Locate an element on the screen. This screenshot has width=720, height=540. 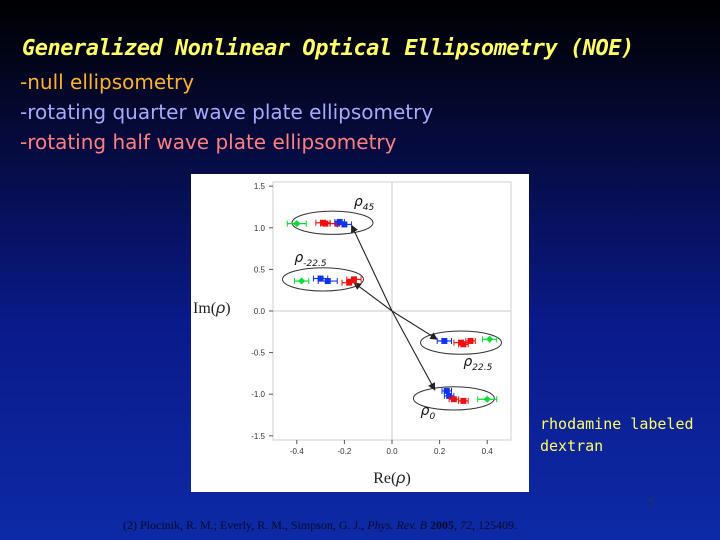
x-tick-label: 0.4 is located at coordinates (488, 451).